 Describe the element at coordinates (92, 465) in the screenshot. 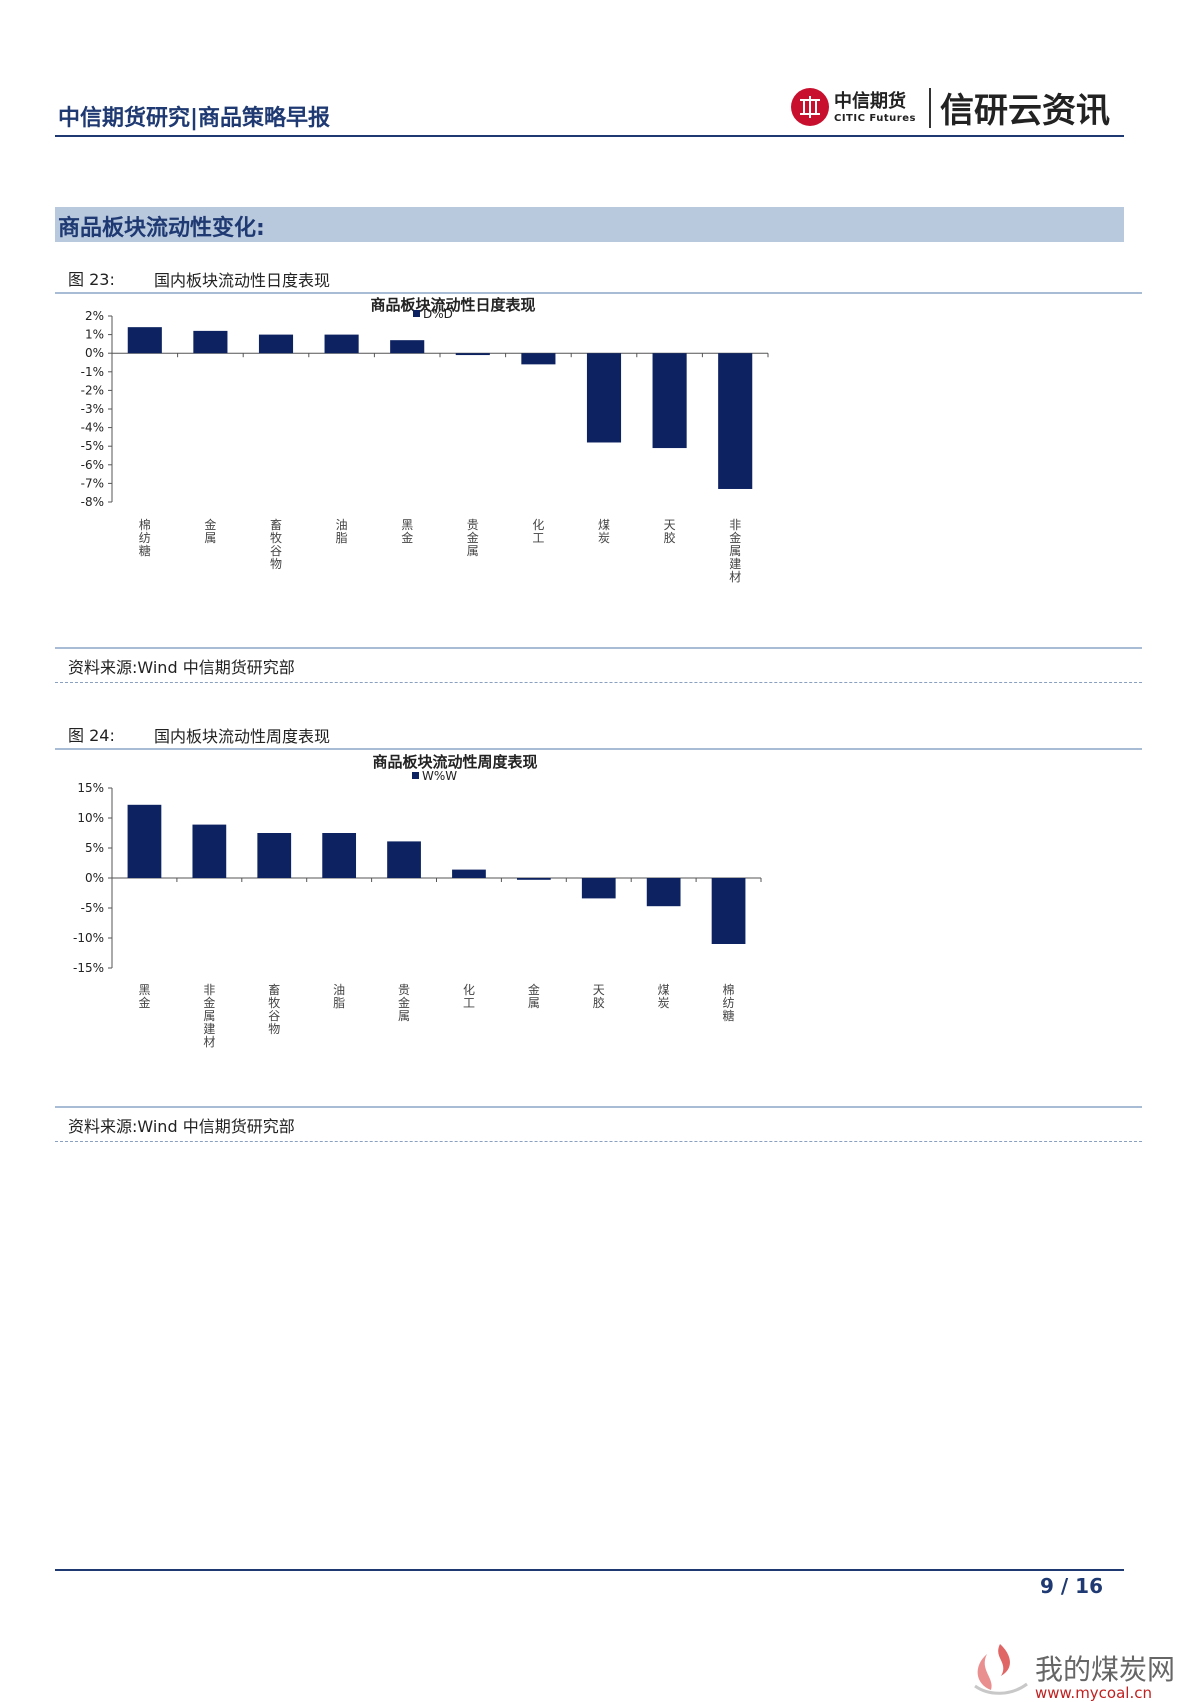

I see `y-tick-label: -6%` at that location.